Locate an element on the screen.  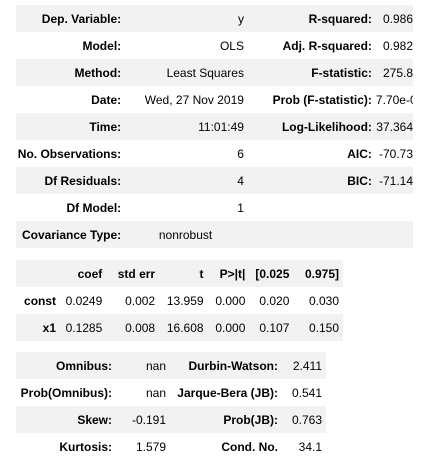
cell: 16.608 is located at coordinates (185, 327).